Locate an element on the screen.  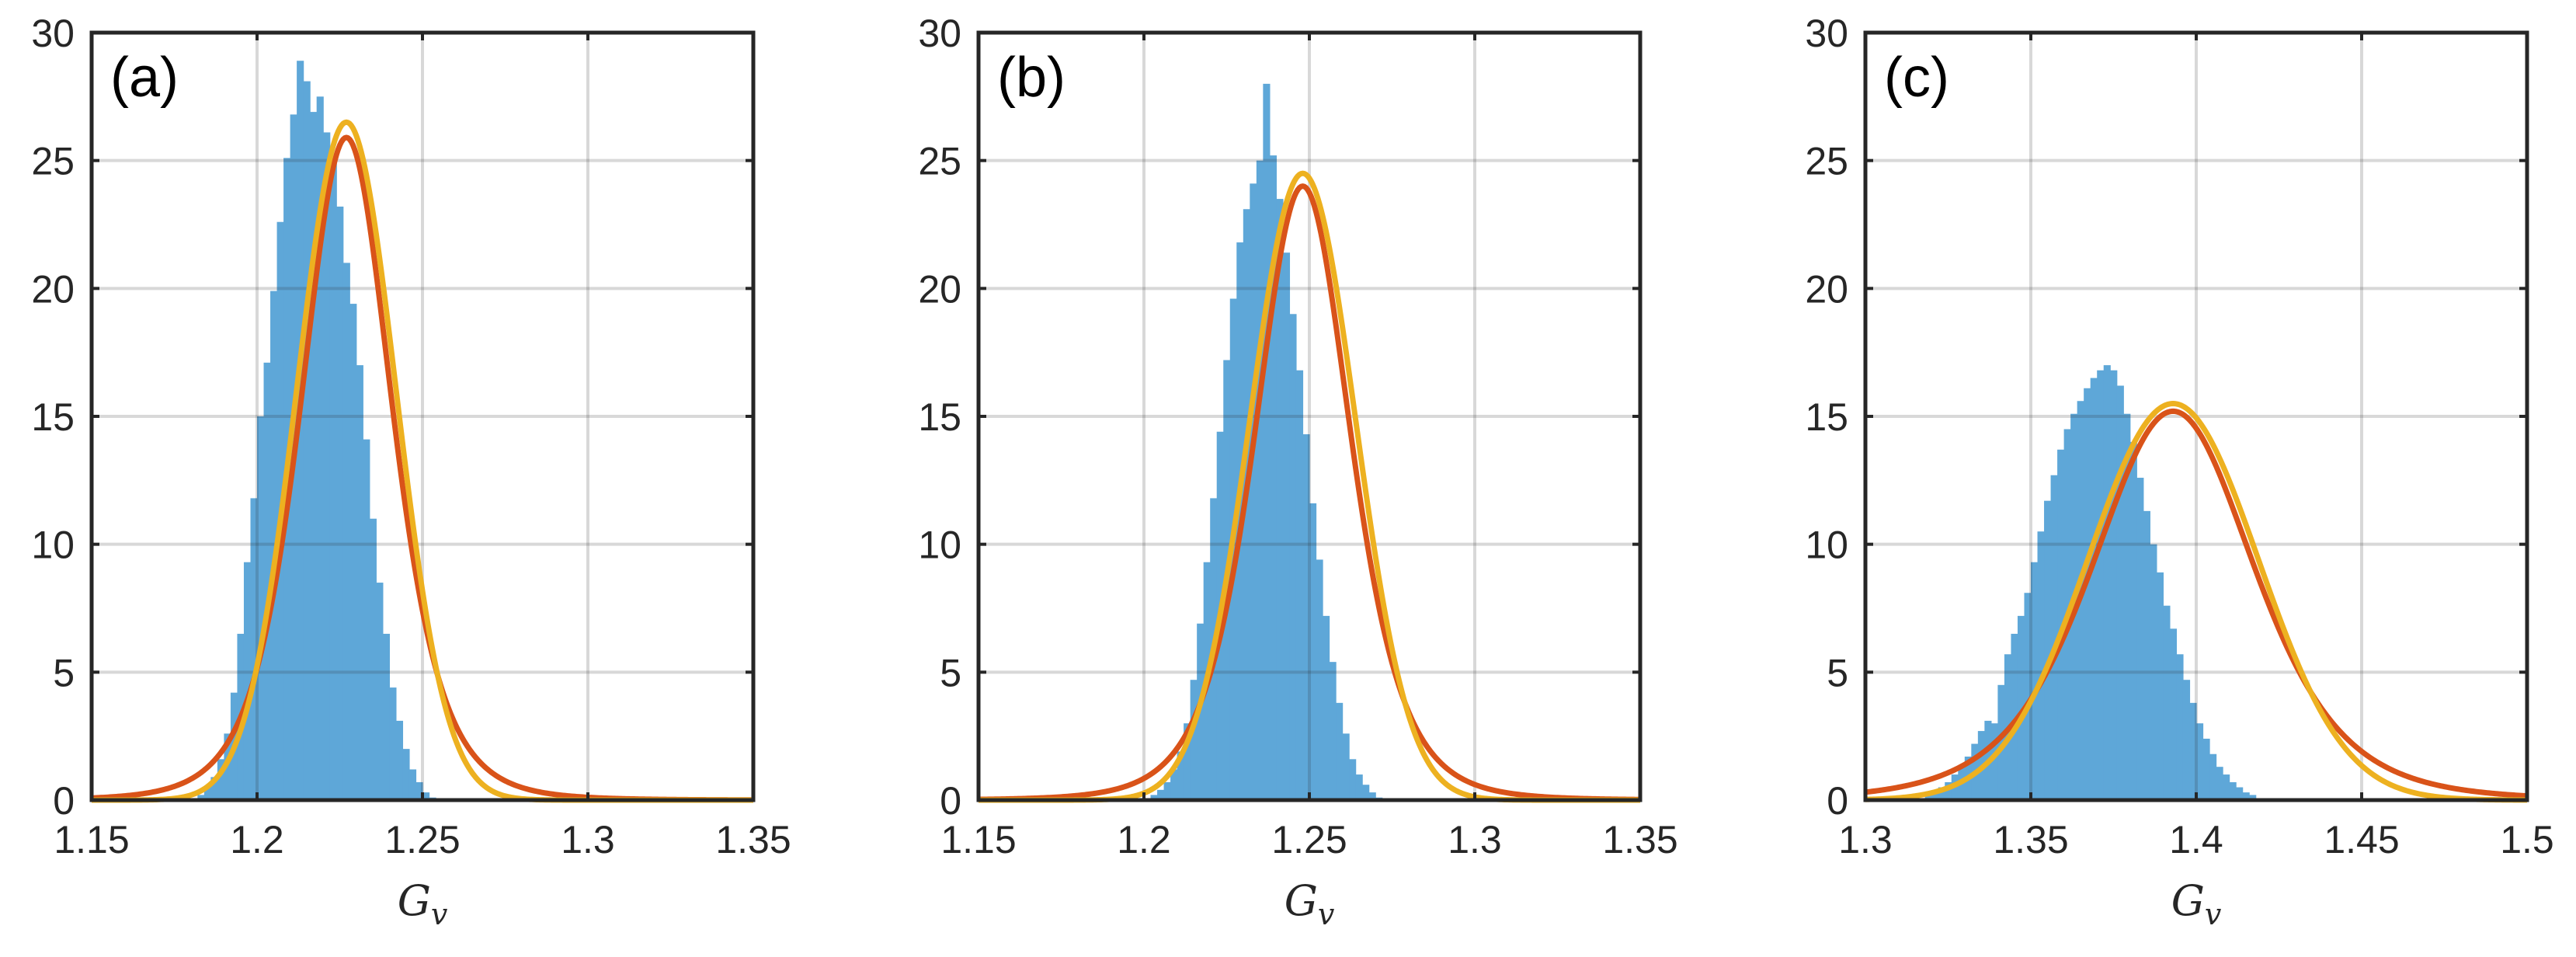
x-tick-label: 1.45 is located at coordinates (2361, 840).